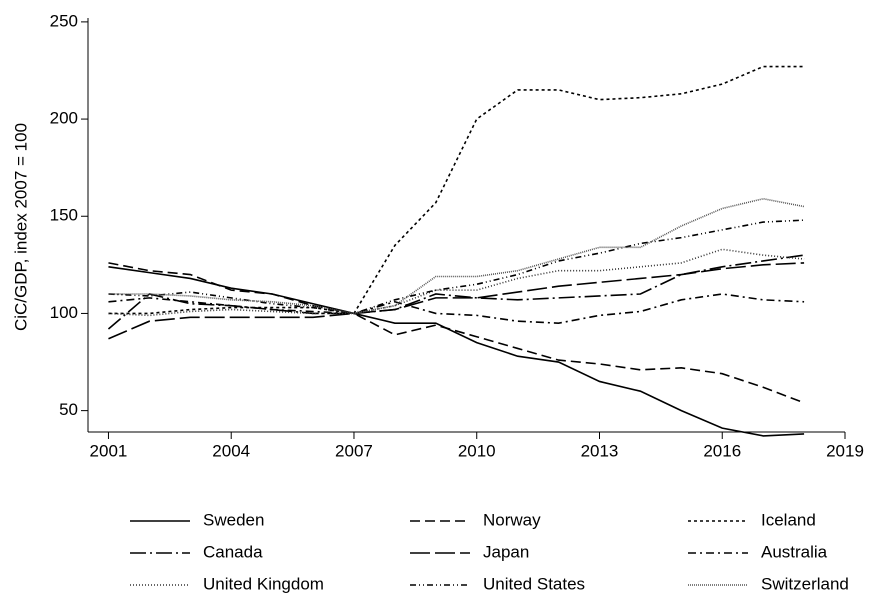  What do you see at coordinates (233, 519) in the screenshot?
I see `legend-label: Sweden` at bounding box center [233, 519].